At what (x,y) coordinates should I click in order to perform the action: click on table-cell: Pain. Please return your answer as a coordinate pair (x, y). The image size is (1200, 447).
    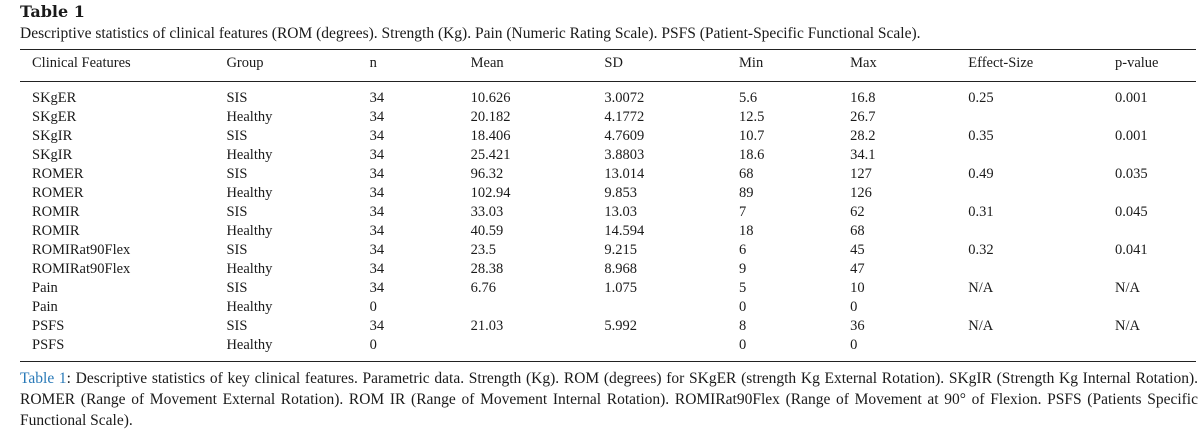
    Looking at the image, I should click on (45, 307).